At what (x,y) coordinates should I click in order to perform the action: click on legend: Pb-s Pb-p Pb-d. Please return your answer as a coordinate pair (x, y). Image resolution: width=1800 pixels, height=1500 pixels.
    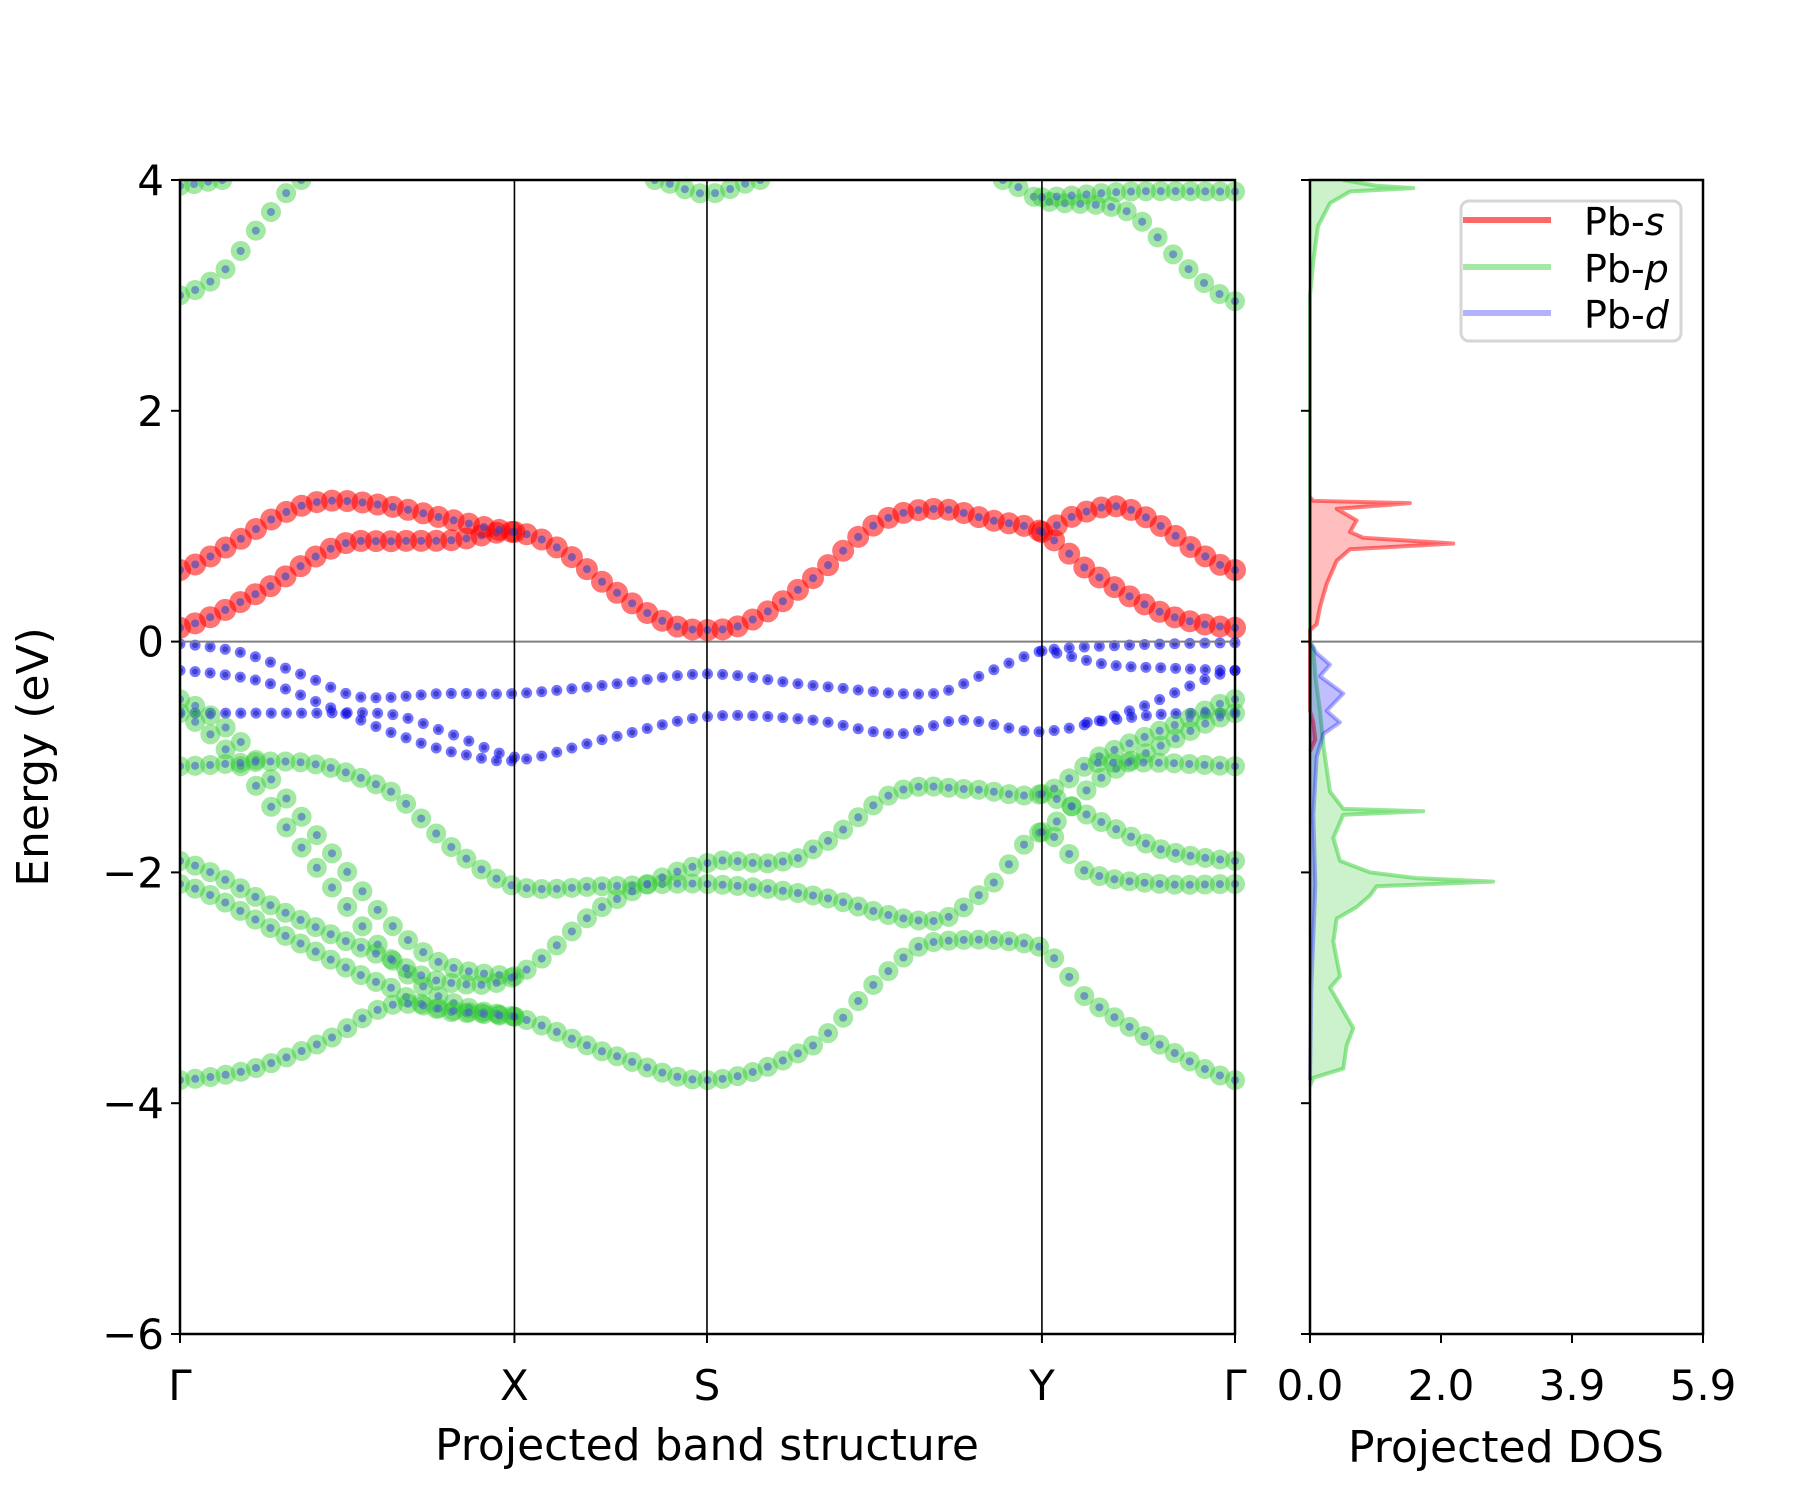
    Looking at the image, I should click on (1571, 271).